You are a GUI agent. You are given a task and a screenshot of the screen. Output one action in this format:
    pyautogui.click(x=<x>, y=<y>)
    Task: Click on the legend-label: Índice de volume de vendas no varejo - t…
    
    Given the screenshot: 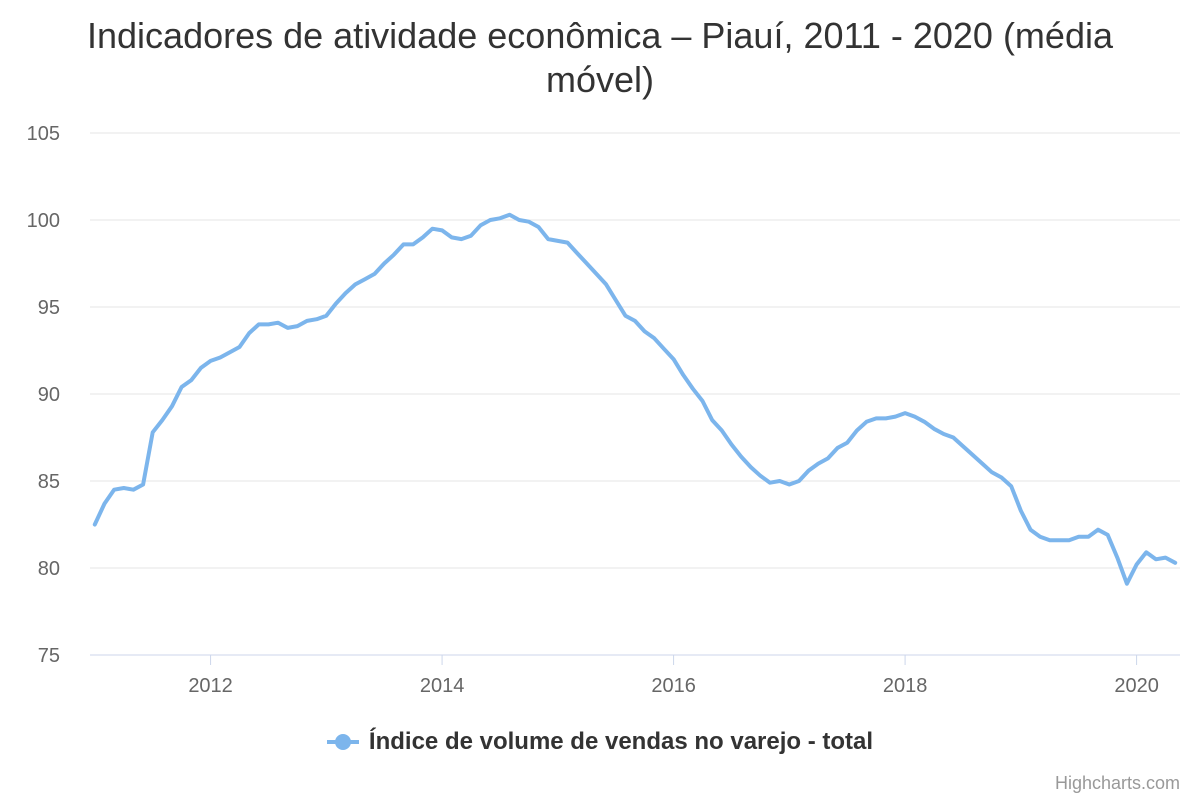 What is the action you would take?
    pyautogui.click(x=621, y=741)
    